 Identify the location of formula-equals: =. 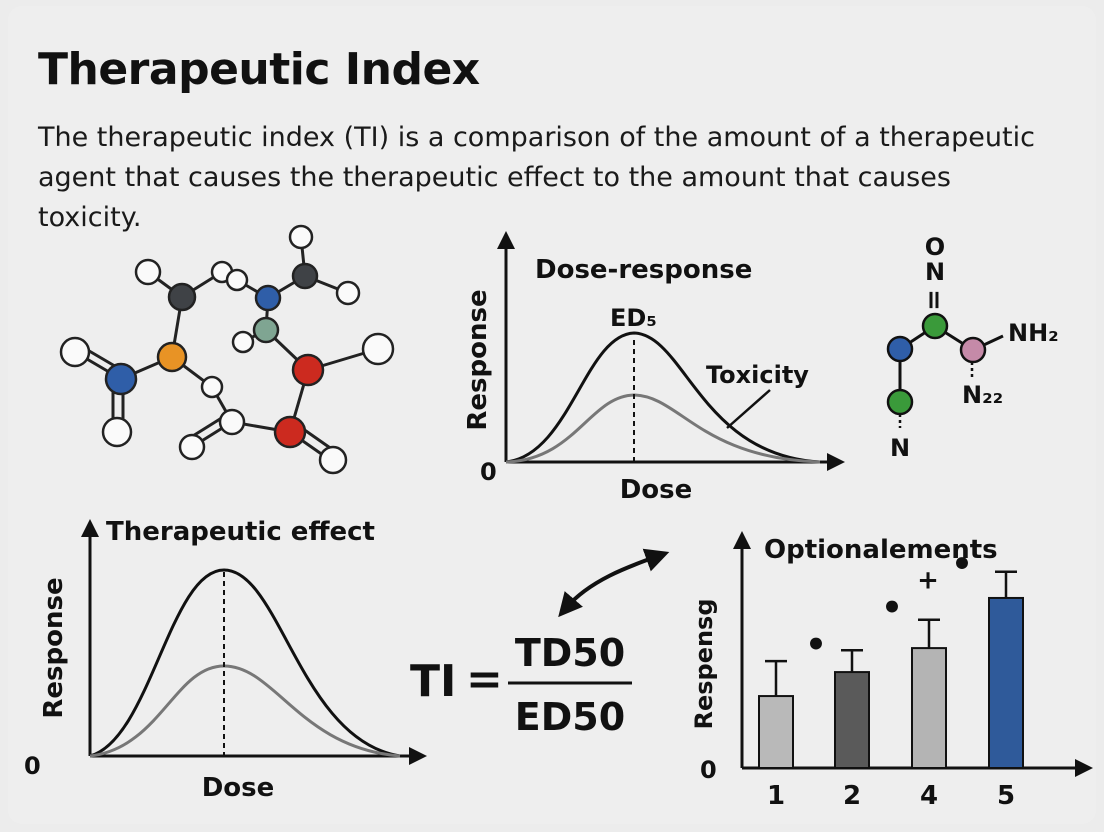
(484, 679).